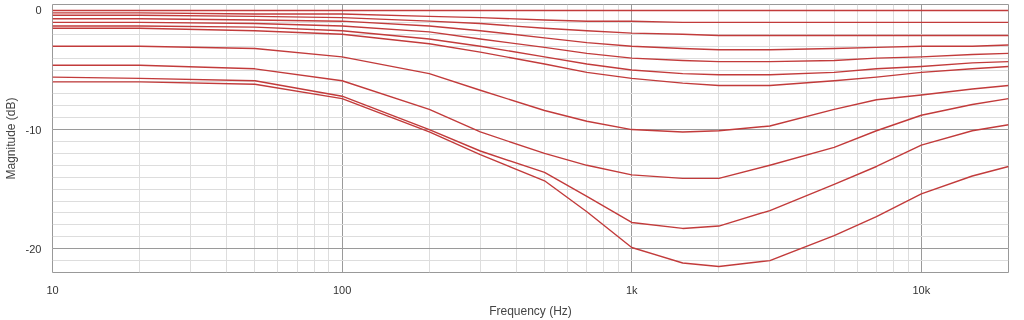 Image resolution: width=1024 pixels, height=320 pixels. What do you see at coordinates (33, 129) in the screenshot?
I see `y-tick-label: -10` at bounding box center [33, 129].